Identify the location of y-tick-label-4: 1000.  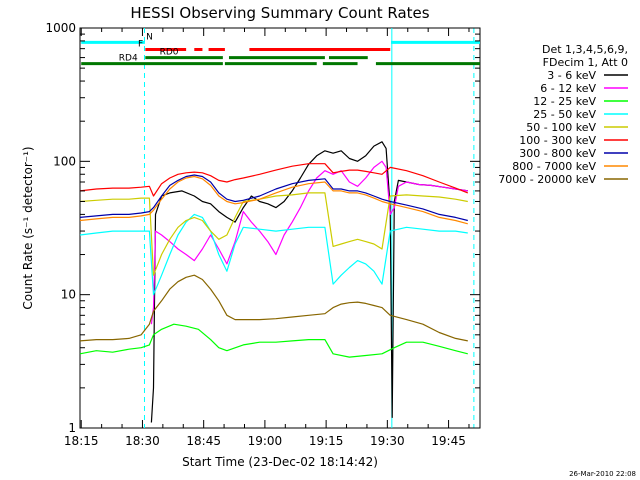
(60, 28).